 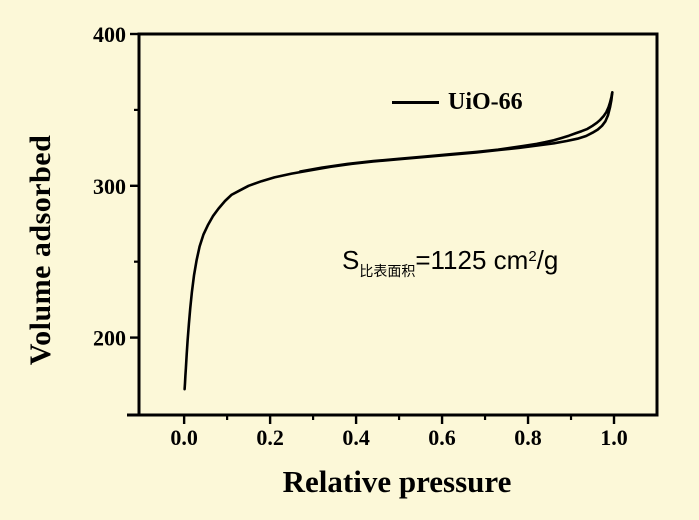 I want to click on x-tick-label: 0.2, so click(x=270, y=437).